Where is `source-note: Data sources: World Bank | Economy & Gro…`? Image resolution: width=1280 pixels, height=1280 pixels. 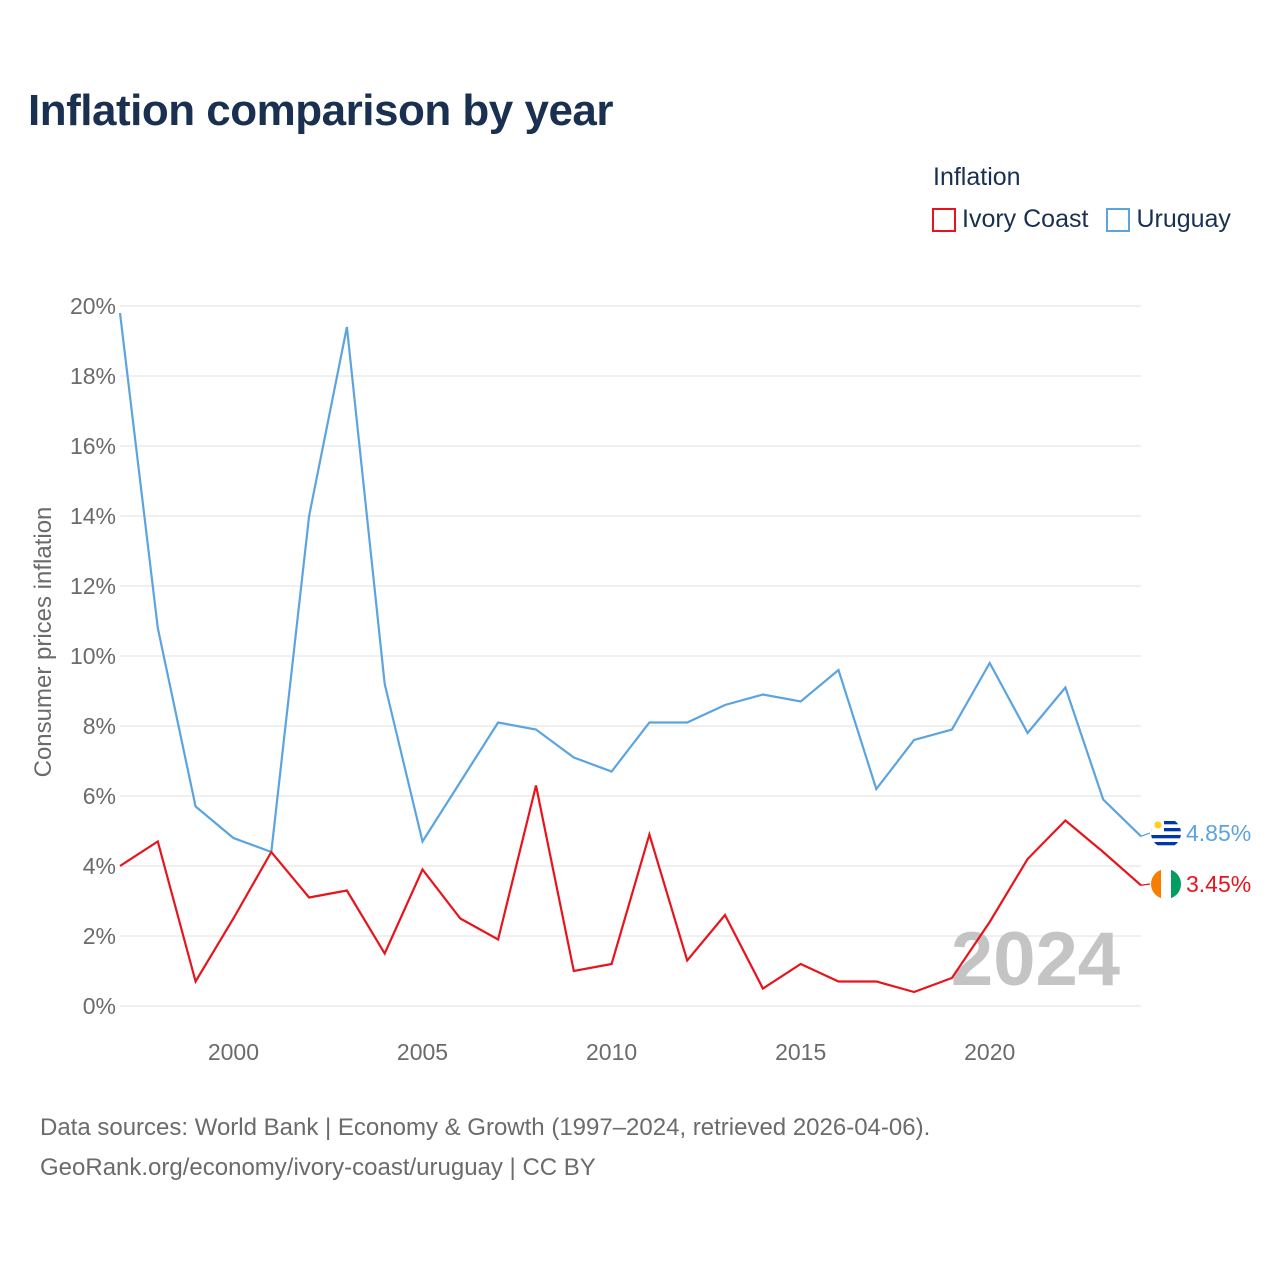
source-note: Data sources: World Bank | Economy & Gro… is located at coordinates (485, 1148).